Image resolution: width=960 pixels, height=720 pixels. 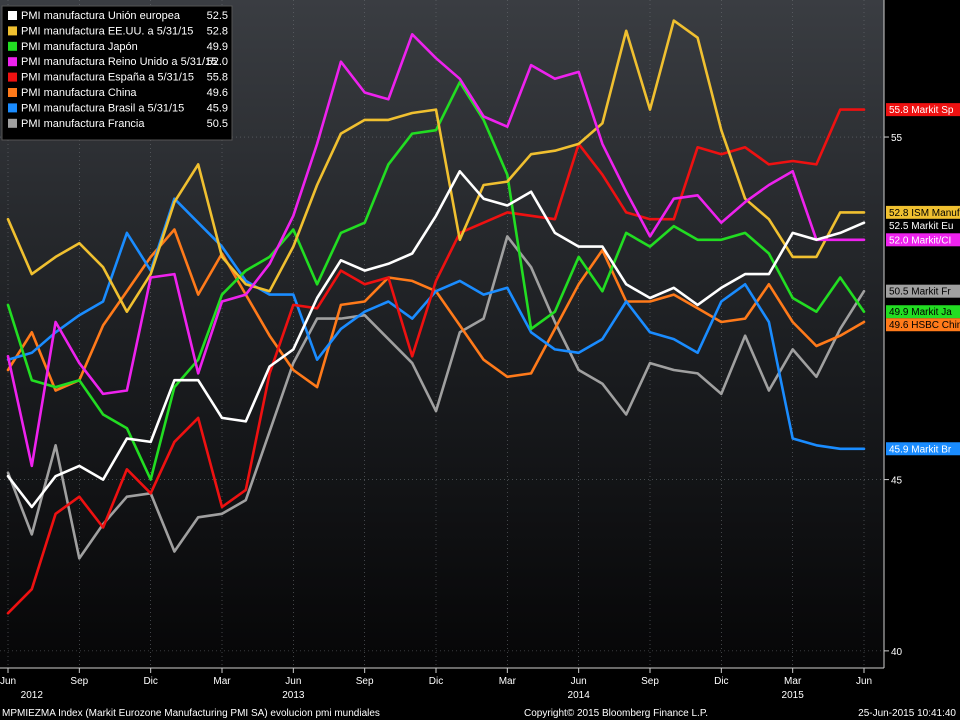 I want to click on x-tick-label-2014-06: Jun, so click(x=579, y=681).